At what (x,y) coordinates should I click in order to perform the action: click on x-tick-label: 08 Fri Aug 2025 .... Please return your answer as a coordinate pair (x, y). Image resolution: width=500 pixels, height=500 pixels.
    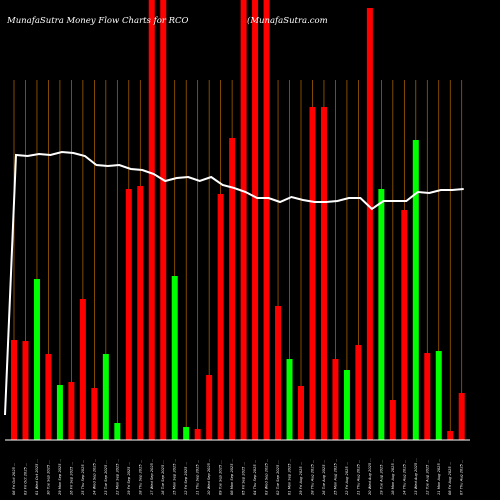
    Looking at the image, I should click on (450, 478).